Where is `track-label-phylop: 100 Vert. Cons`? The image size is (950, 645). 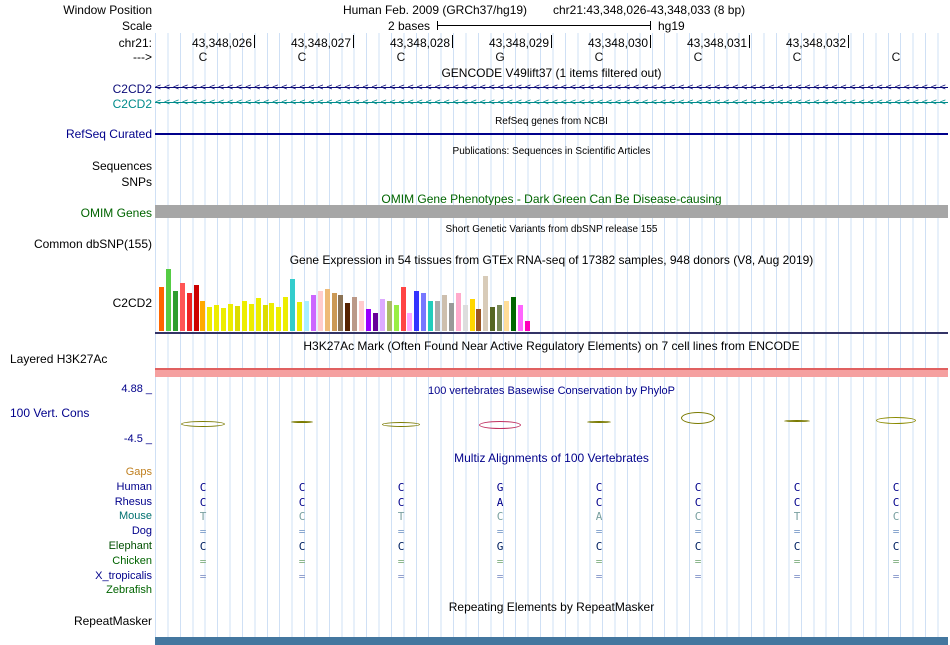 track-label-phylop: 100 Vert. Cons is located at coordinates (50, 413).